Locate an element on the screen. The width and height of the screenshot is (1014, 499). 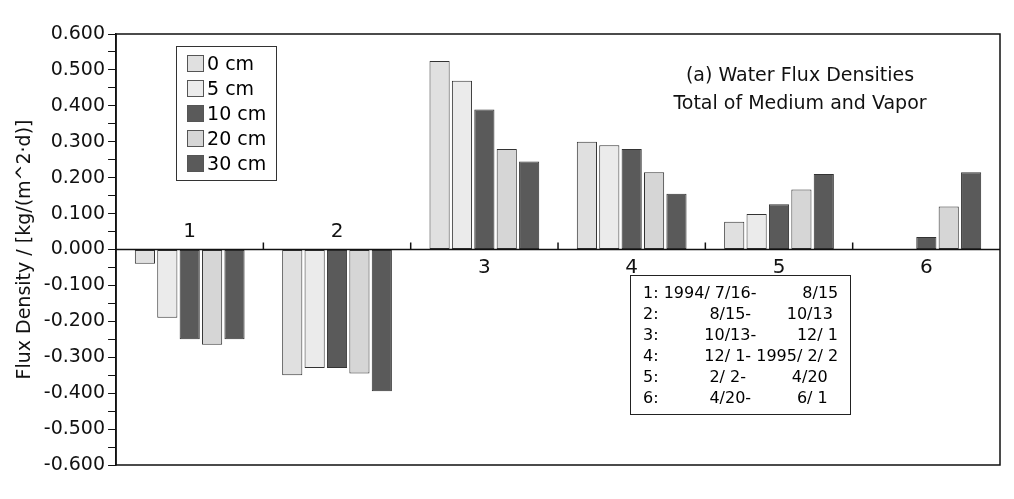
x-tick-label: 4 is located at coordinates (632, 265).